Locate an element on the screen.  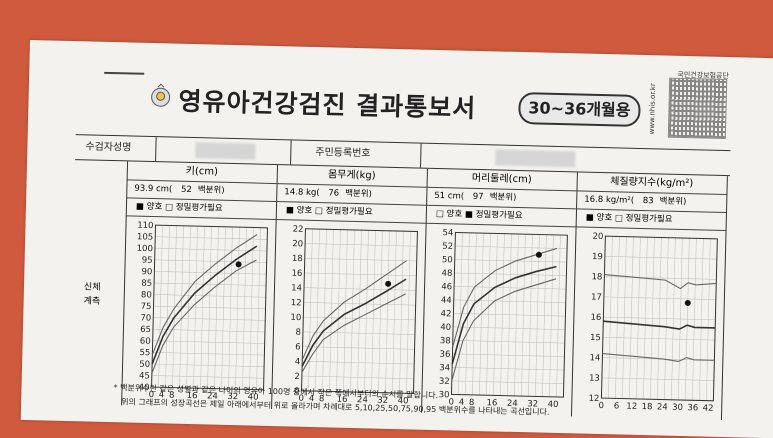
y-tick-label: 12 is located at coordinates (593, 399).